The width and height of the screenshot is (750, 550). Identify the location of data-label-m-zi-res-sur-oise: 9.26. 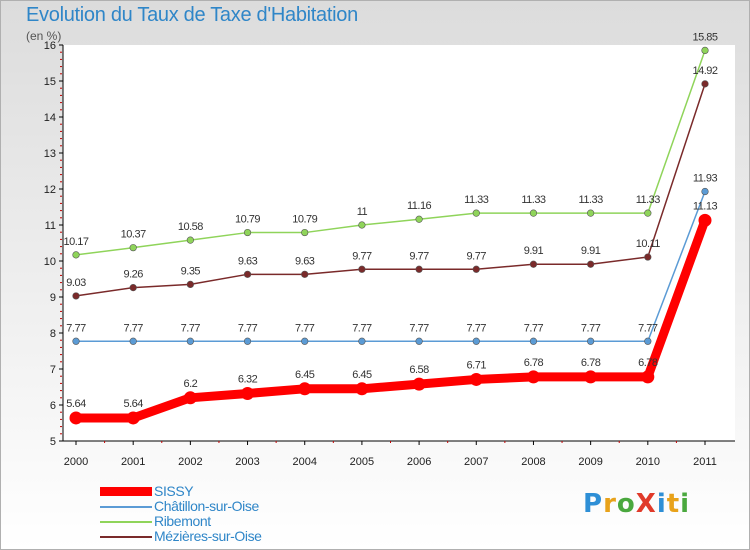
(133, 275).